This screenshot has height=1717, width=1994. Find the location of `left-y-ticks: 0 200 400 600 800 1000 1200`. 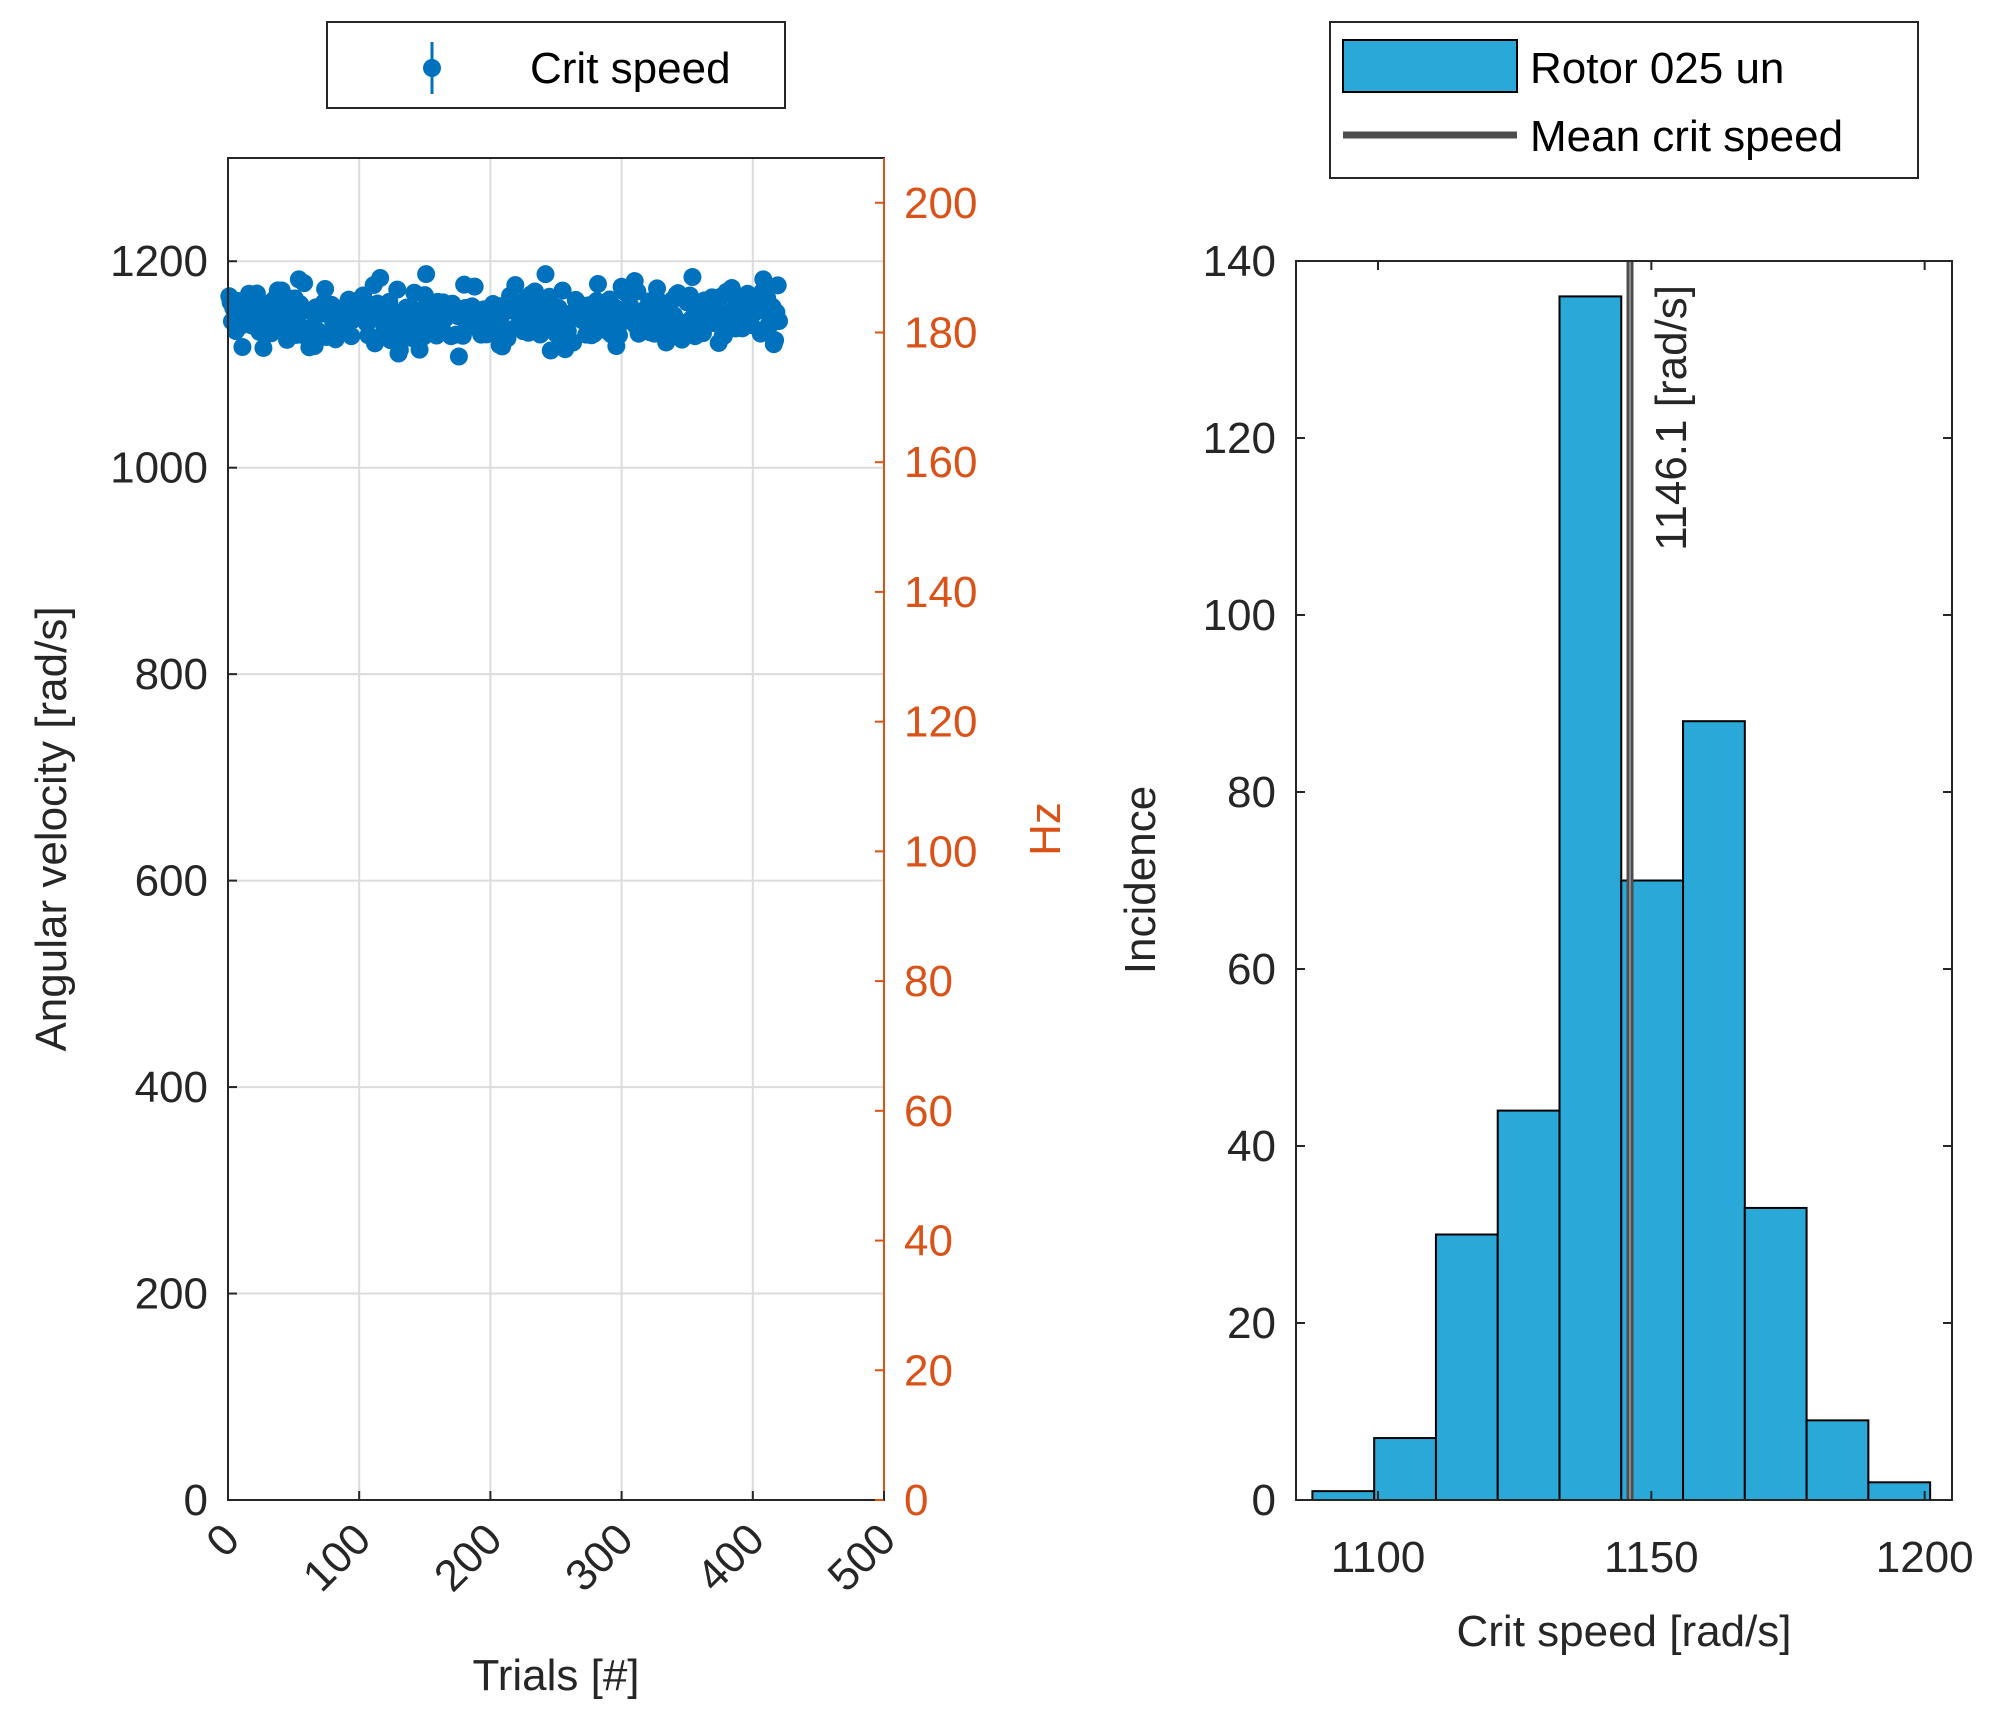

left-y-ticks: 0 200 400 600 800 1000 1200 is located at coordinates (173, 881).